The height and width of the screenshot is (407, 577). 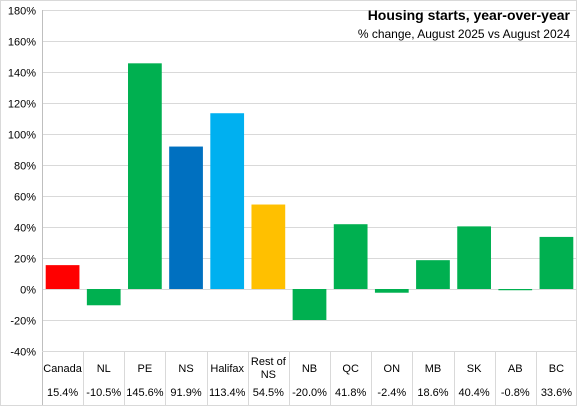 I want to click on y-tick-label: 160%, so click(x=22, y=43).